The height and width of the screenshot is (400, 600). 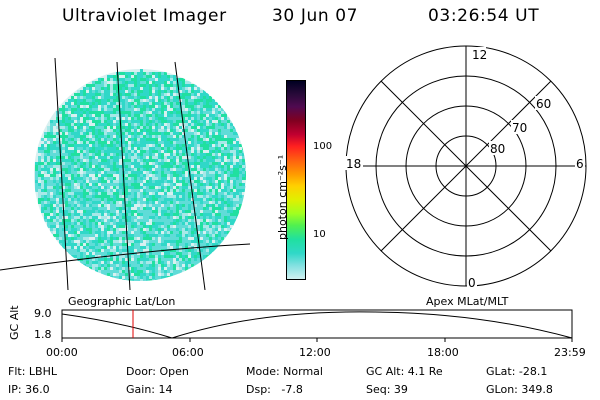 I want to click on x-tick-0000: 00:00, so click(x=62, y=352).